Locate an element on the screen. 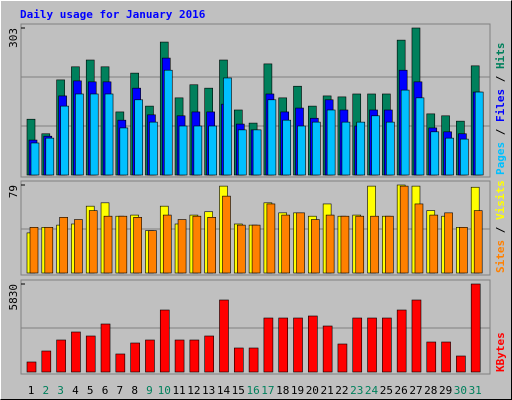 Image resolution: width=512 pixels, height=400 pixels. x-tick-label: 17 is located at coordinates (267, 390).